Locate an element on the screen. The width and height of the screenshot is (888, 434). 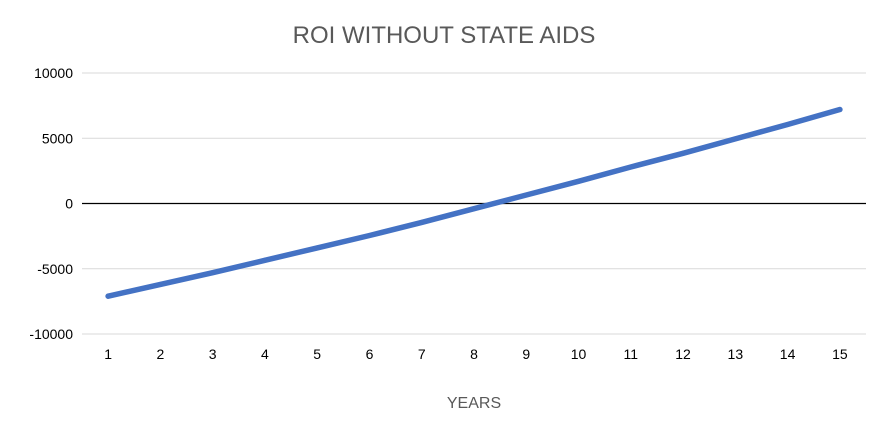
y-tick-label: 10000 is located at coordinates (53, 73).